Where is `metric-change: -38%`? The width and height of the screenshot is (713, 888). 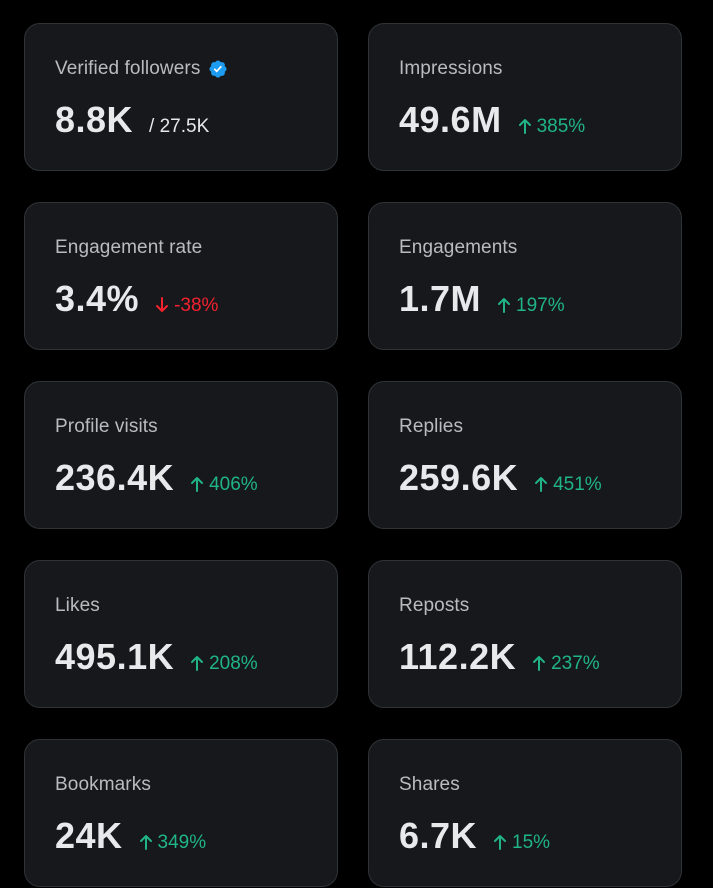
metric-change: -38% is located at coordinates (186, 306).